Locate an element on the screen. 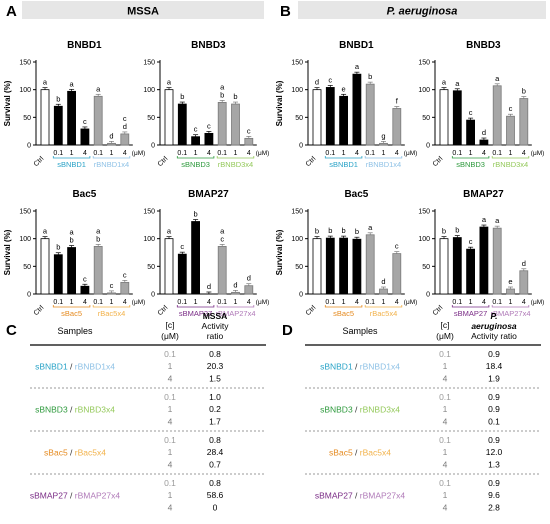 The width and height of the screenshot is (550, 524). ratio-value: 58.6 is located at coordinates (215, 495).